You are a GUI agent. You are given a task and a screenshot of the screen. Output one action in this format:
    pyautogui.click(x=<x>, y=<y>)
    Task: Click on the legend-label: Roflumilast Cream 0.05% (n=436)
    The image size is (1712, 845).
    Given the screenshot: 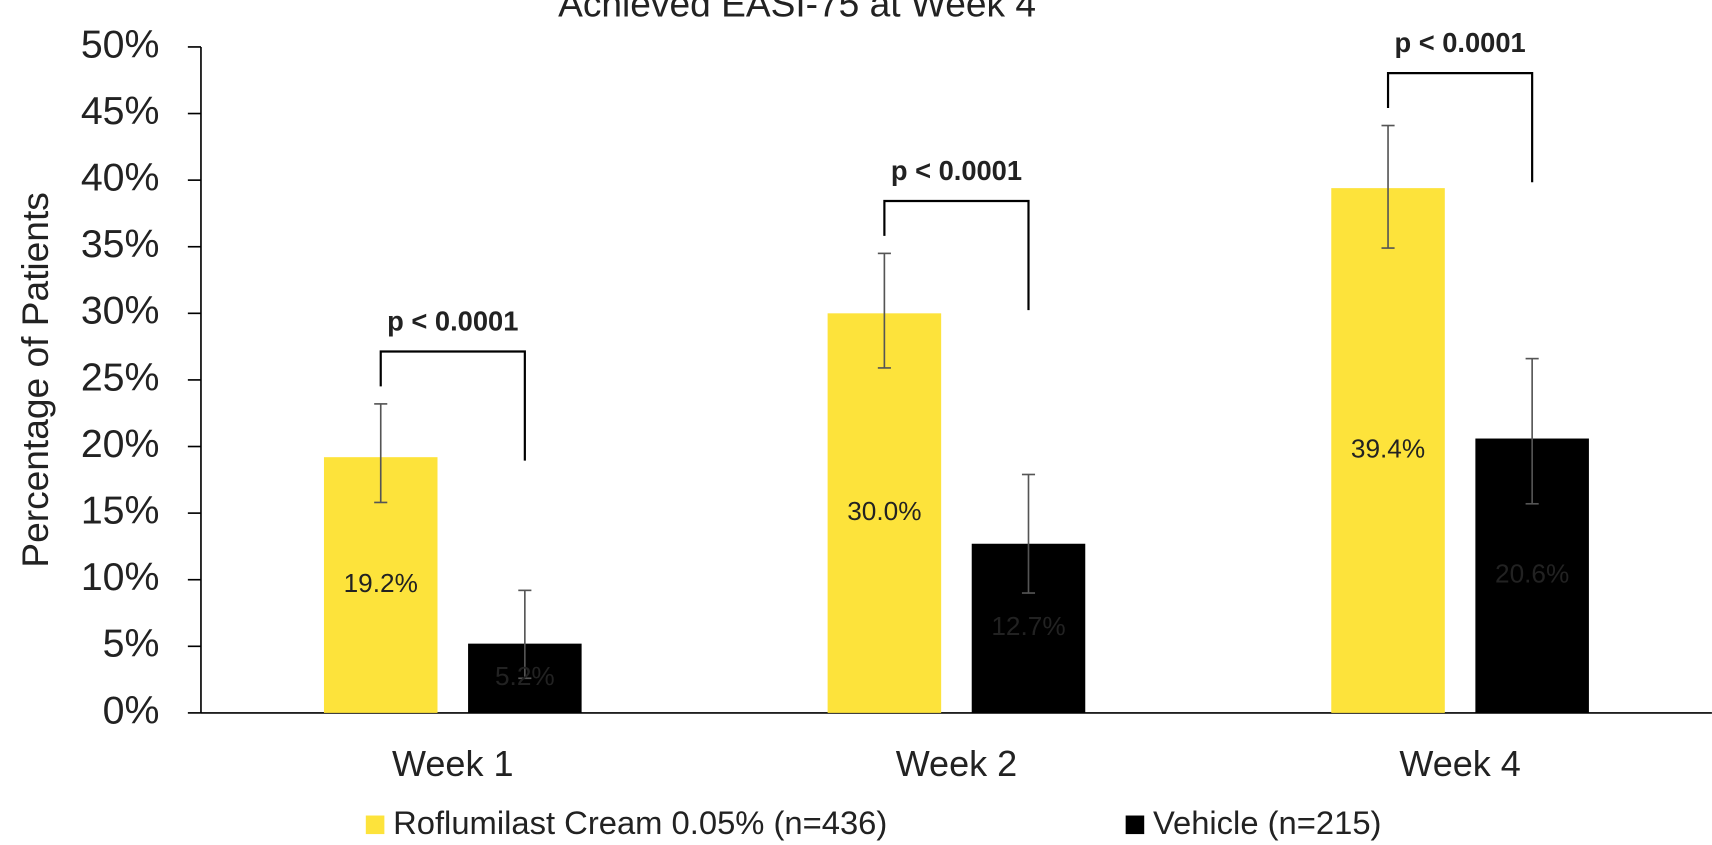 What is the action you would take?
    pyautogui.click(x=640, y=822)
    